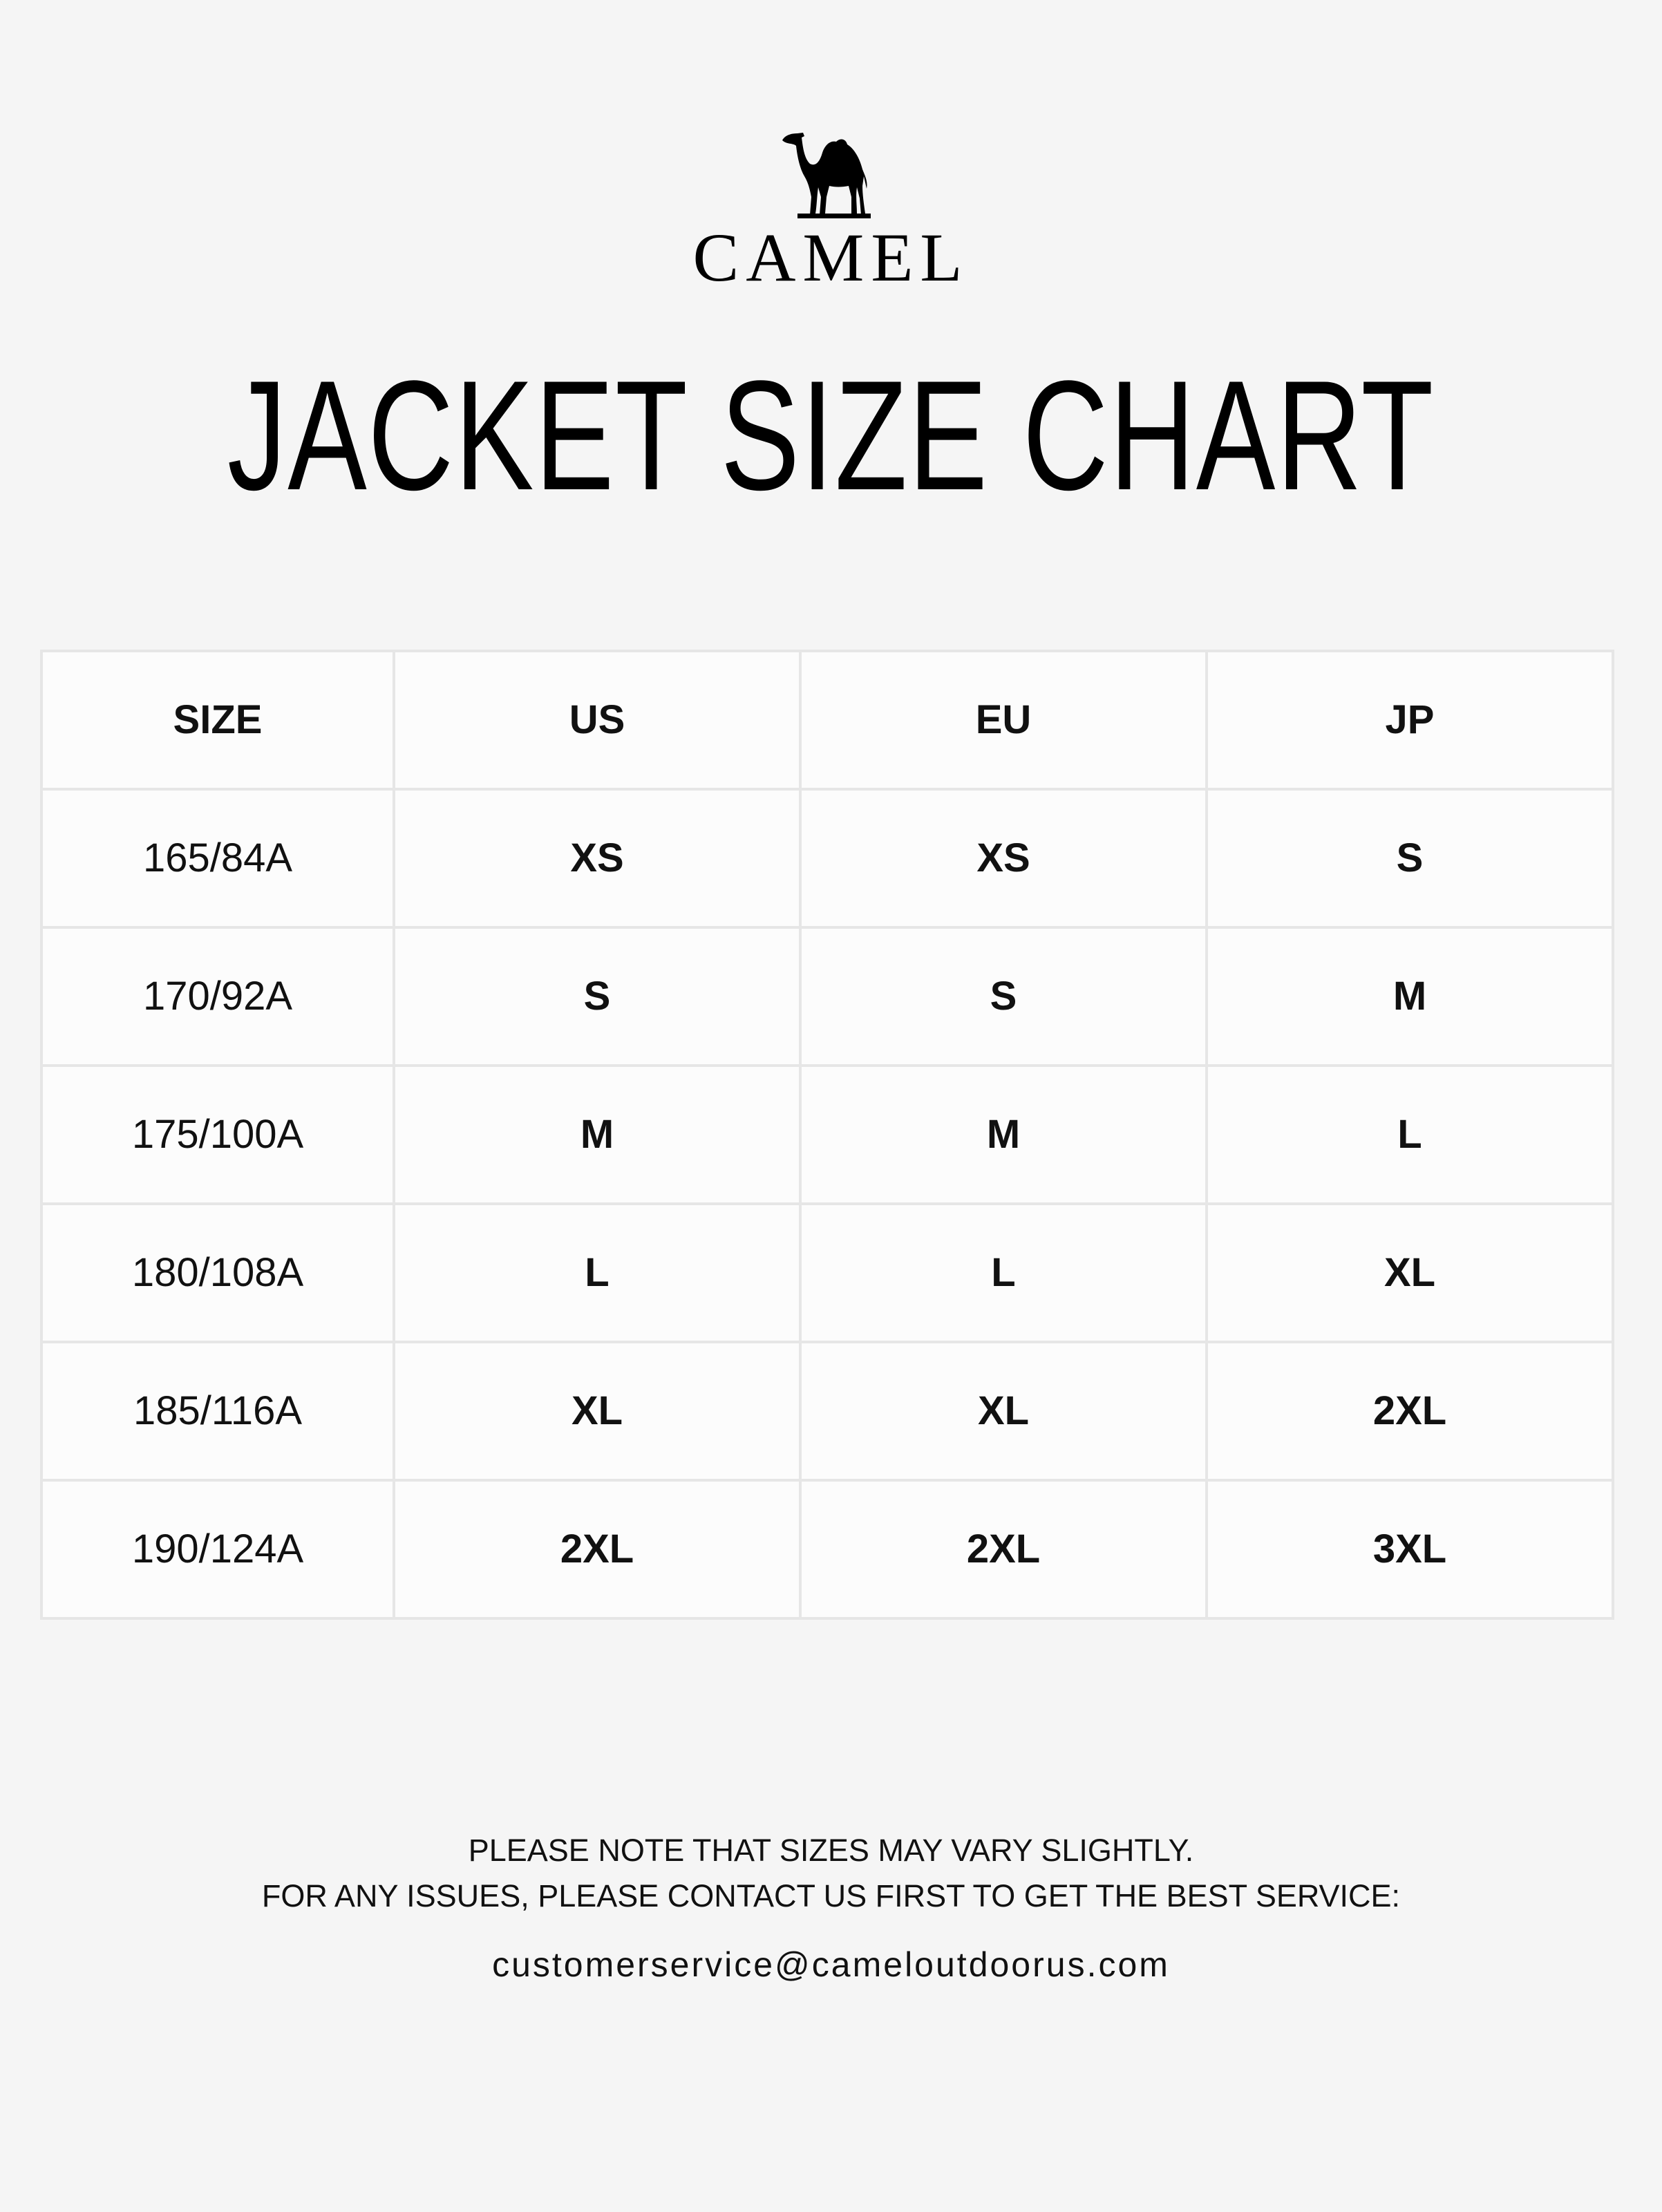 The width and height of the screenshot is (1662, 2212). What do you see at coordinates (1409, 1549) in the screenshot?
I see `jp-cell: 3XL` at bounding box center [1409, 1549].